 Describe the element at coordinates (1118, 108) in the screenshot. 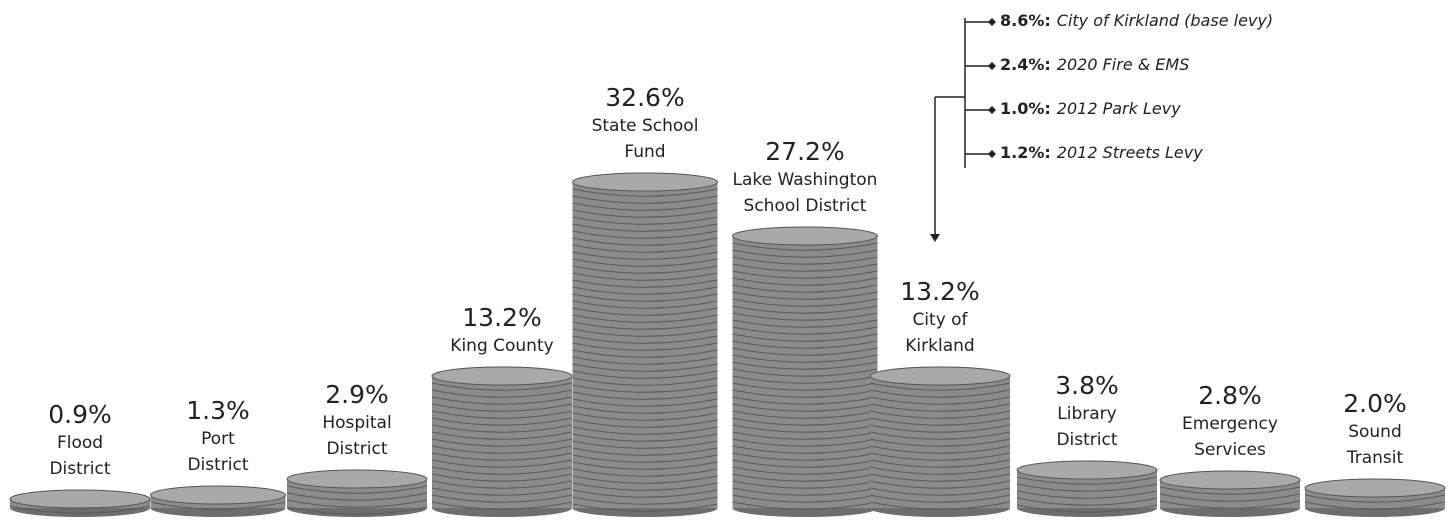

I see `breakdown-label: 2012 Park Levy` at that location.